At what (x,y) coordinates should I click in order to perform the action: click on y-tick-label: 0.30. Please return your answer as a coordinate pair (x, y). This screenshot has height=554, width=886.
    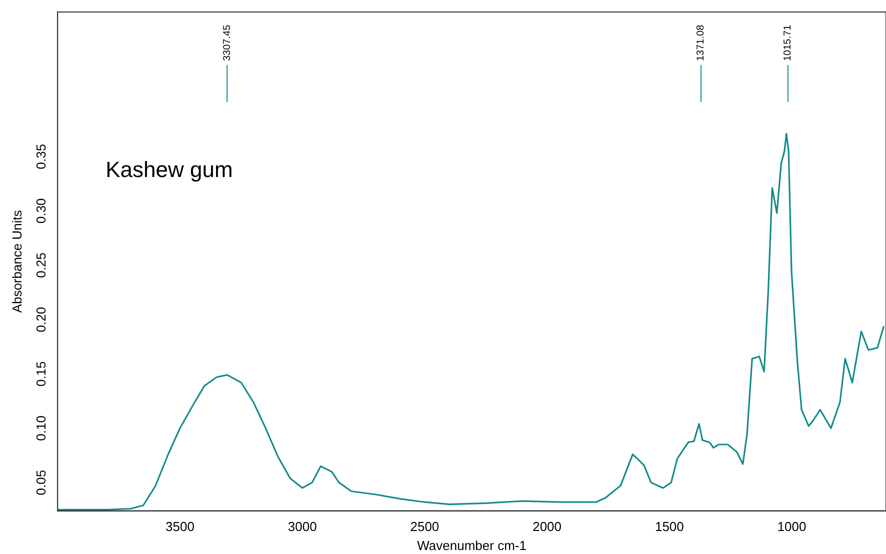
    Looking at the image, I should click on (41, 211).